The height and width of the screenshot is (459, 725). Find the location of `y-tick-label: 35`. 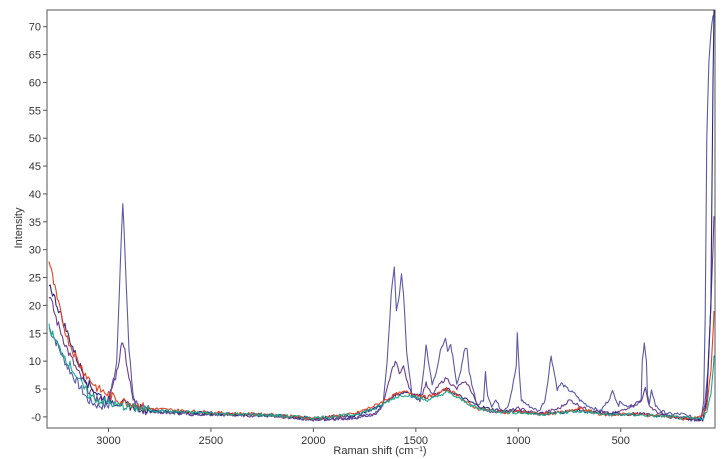

y-tick-label: 35 is located at coordinates (35, 223).